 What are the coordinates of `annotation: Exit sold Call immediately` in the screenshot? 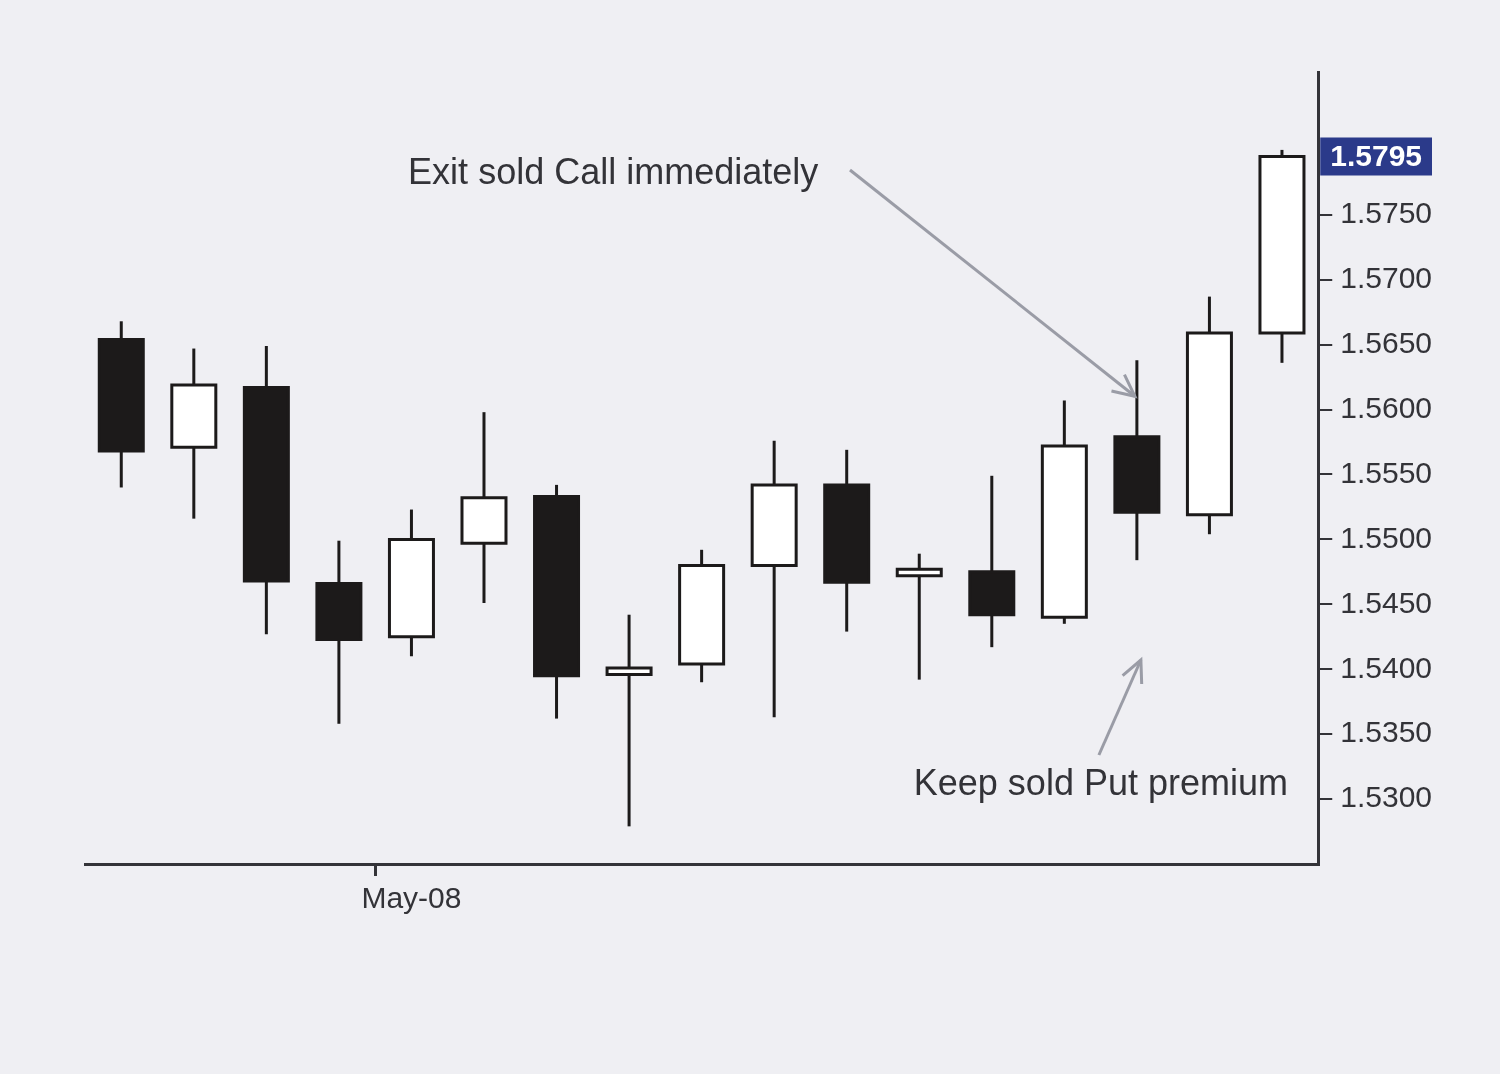 It's located at (613, 171).